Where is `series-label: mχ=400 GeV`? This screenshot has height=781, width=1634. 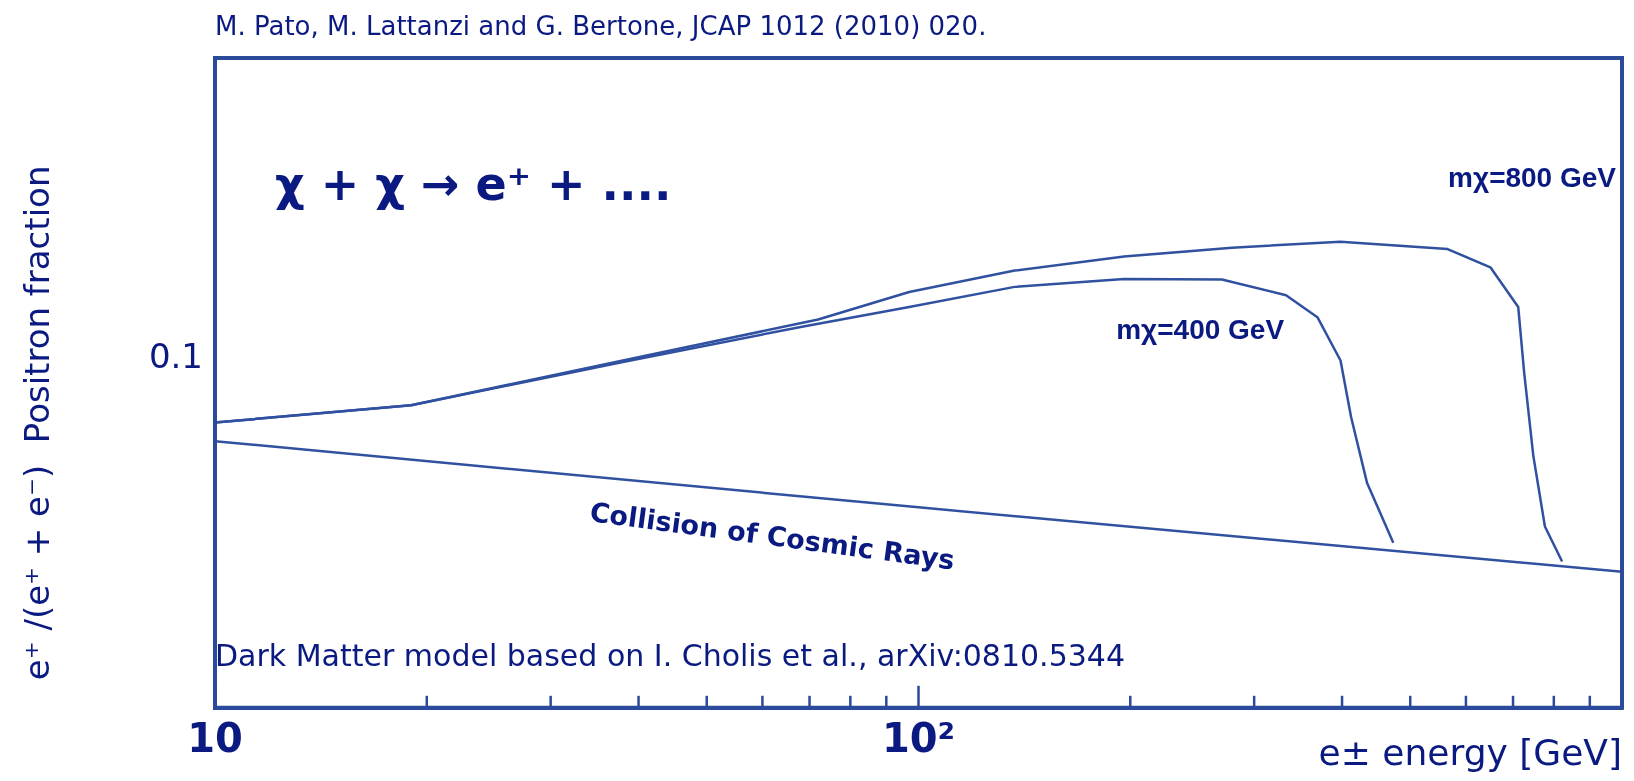
series-label: mχ=400 GeV is located at coordinates (1200, 329).